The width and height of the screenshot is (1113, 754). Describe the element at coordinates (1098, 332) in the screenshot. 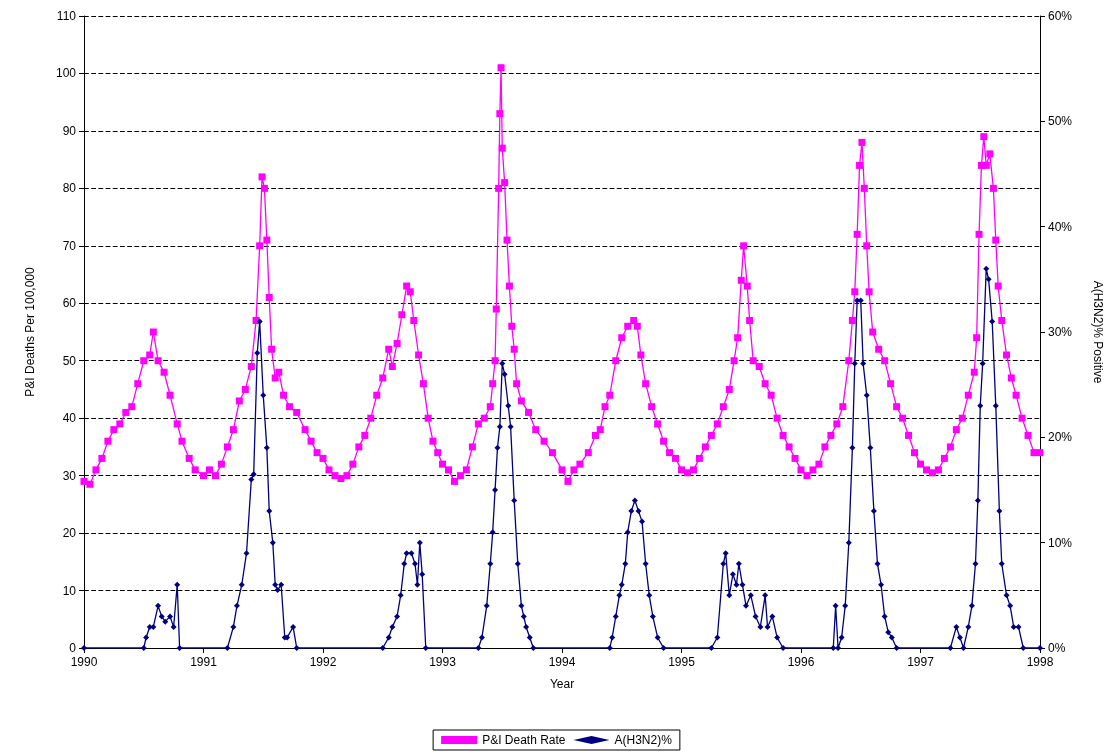

I see `y2-axis-title: A(H3N2)% Positive` at that location.